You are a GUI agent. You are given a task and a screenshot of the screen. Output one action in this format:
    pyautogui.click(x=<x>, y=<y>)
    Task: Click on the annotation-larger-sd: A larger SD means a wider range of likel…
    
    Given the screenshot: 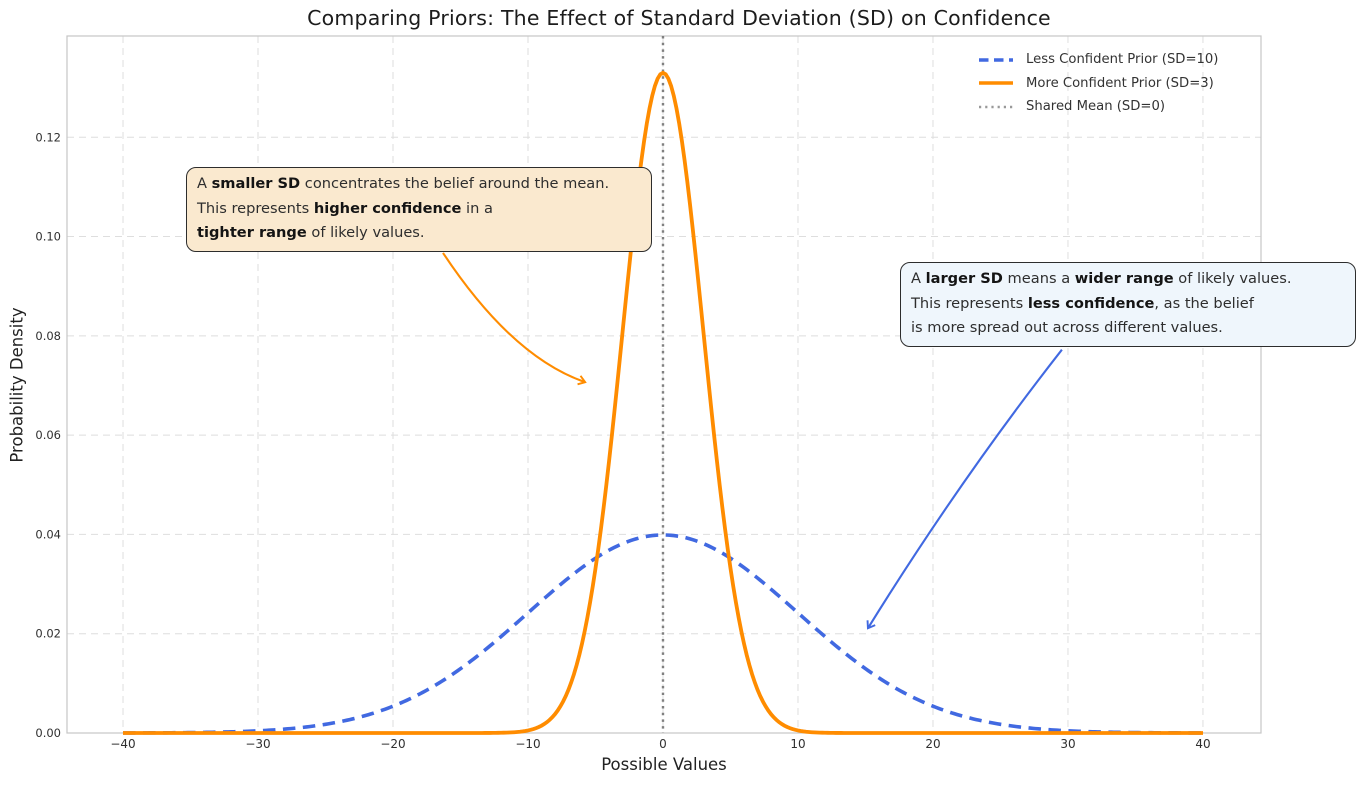 What is the action you would take?
    pyautogui.click(x=1128, y=304)
    